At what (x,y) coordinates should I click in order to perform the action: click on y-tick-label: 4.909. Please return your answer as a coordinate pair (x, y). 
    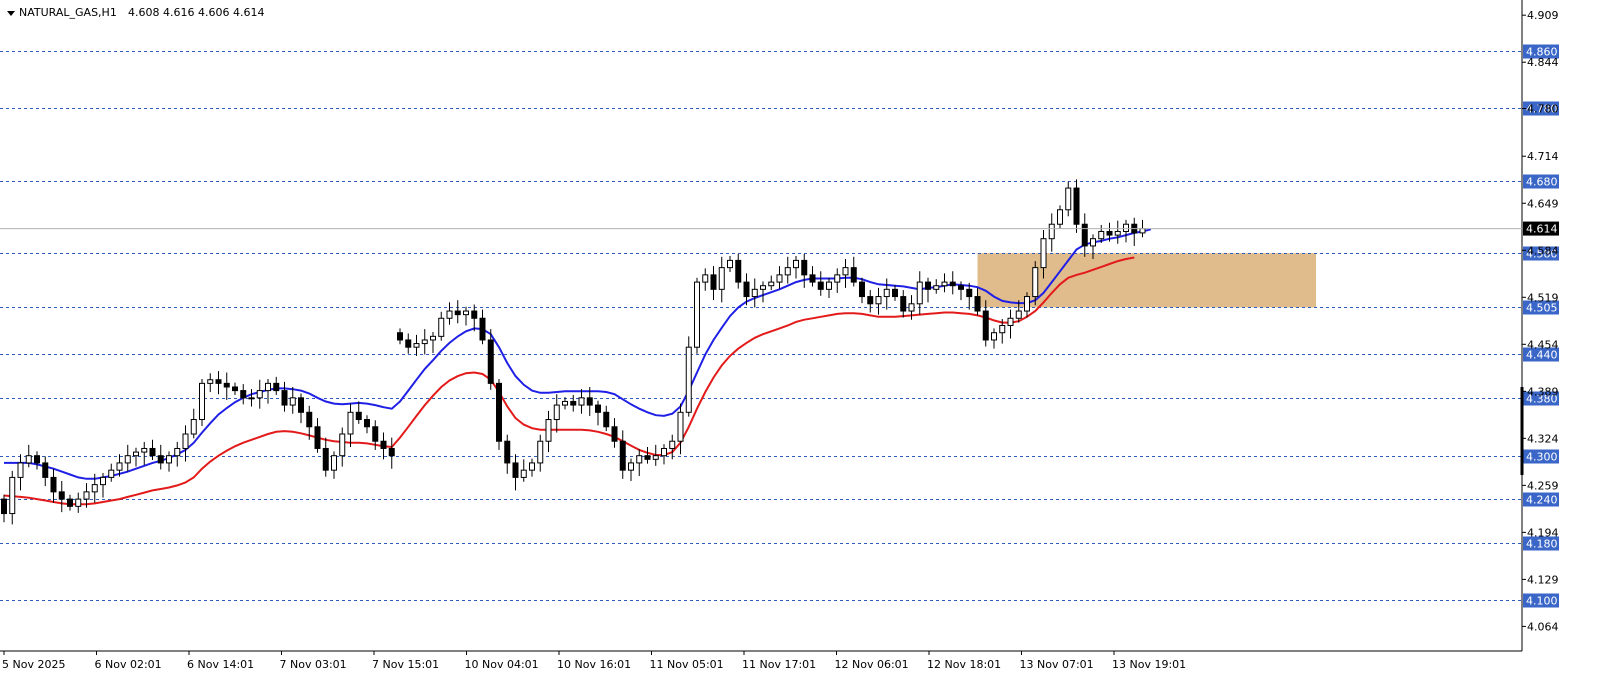
    Looking at the image, I should click on (1543, 15).